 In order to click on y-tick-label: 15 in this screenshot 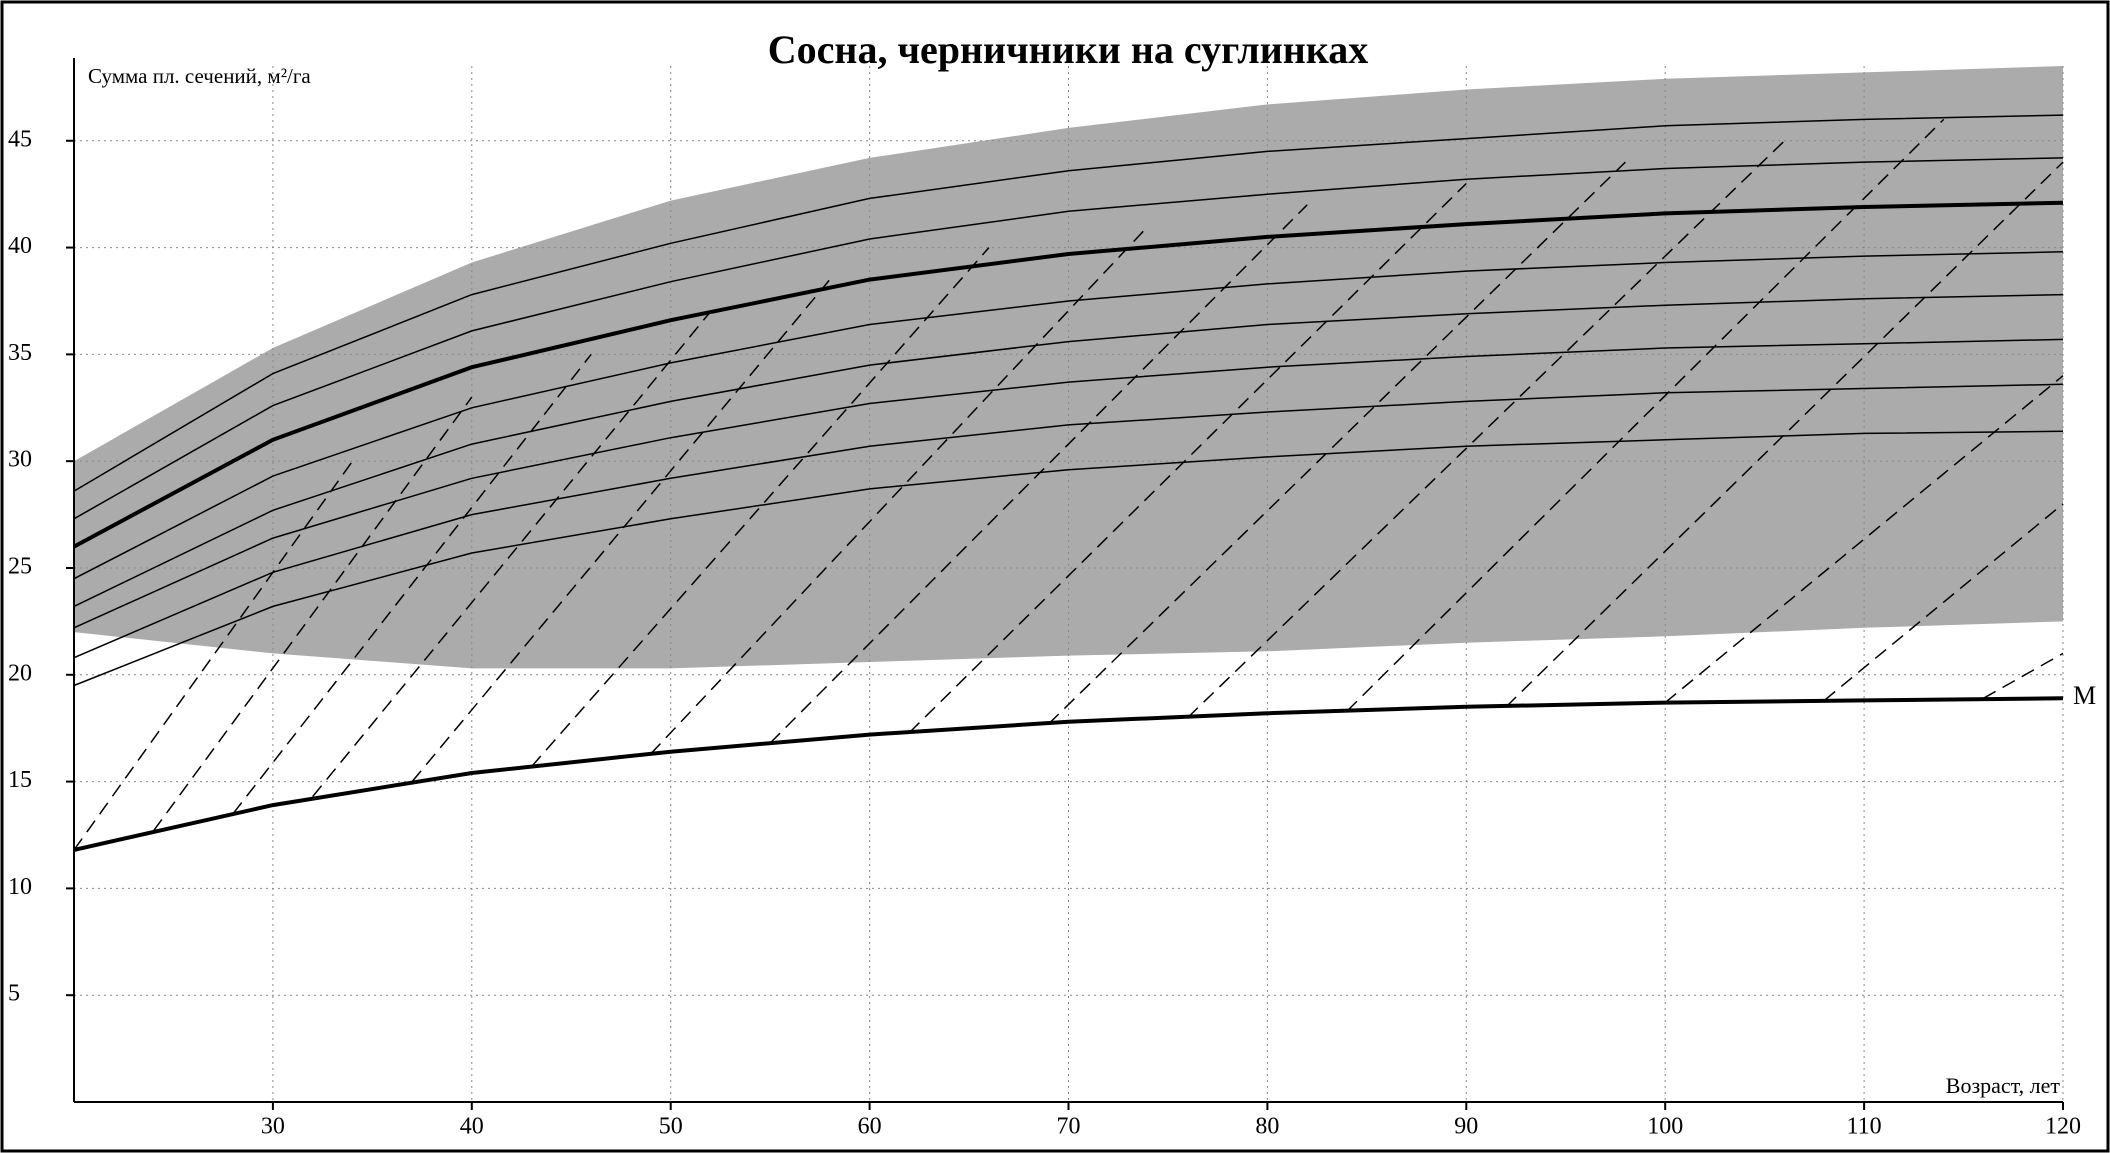, I will do `click(20, 780)`.